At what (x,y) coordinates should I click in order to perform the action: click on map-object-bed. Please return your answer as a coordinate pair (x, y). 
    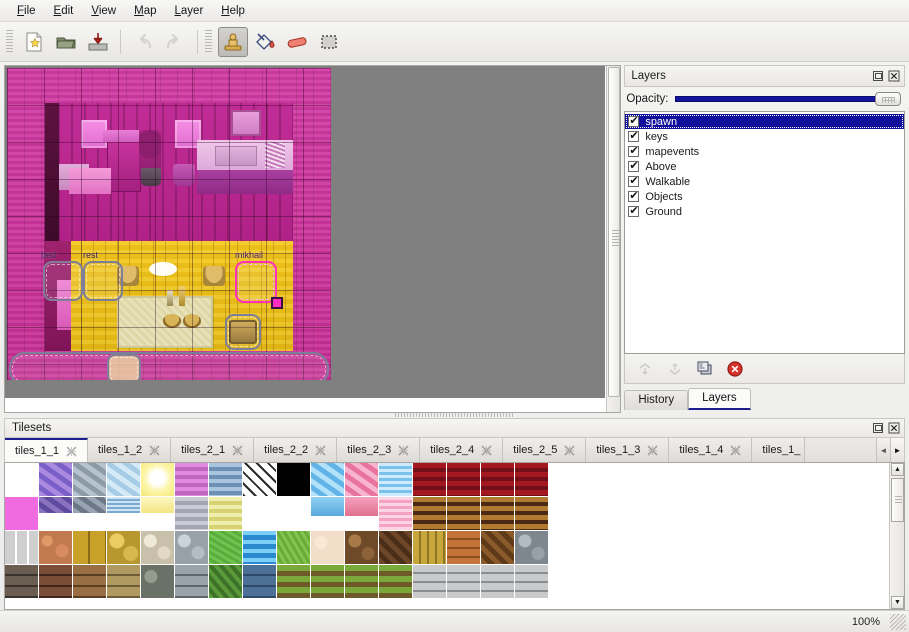
    Looking at the image, I should click on (63, 281).